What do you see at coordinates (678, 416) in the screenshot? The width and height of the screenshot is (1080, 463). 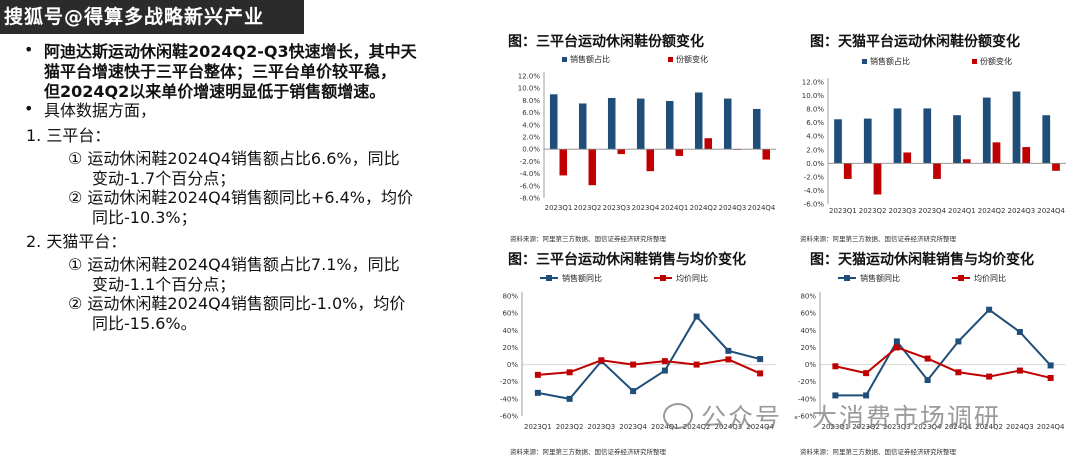 I see `wechat-icon` at bounding box center [678, 416].